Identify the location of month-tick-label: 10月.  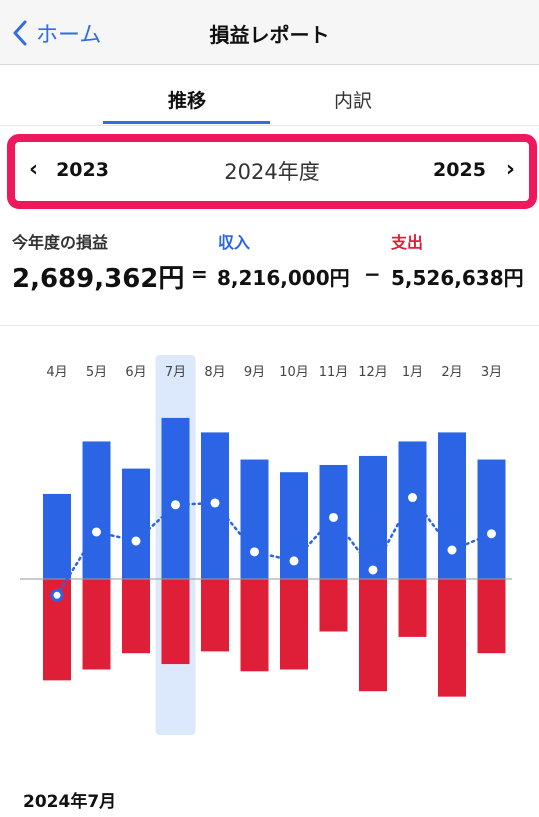
(294, 372).